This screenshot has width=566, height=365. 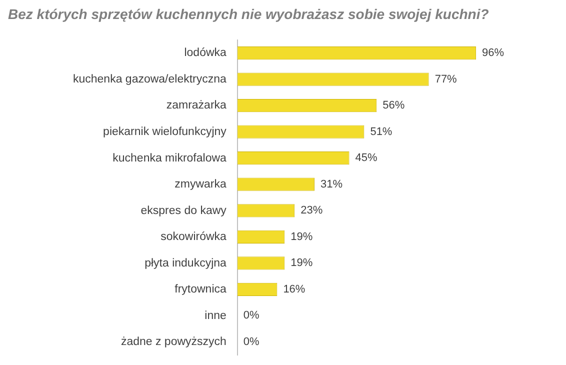 I want to click on y-tick-label: frytownica, so click(x=201, y=290).